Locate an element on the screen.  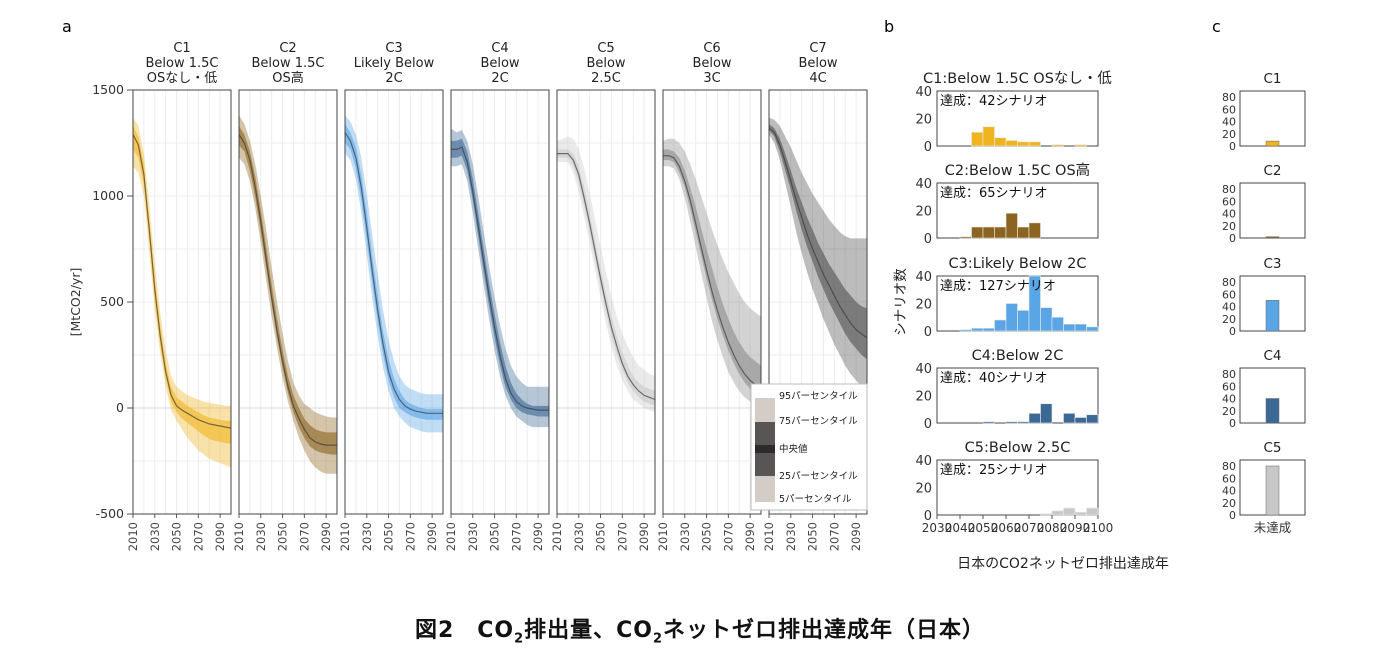
y-tick-label: 80 is located at coordinates (1229, 189).